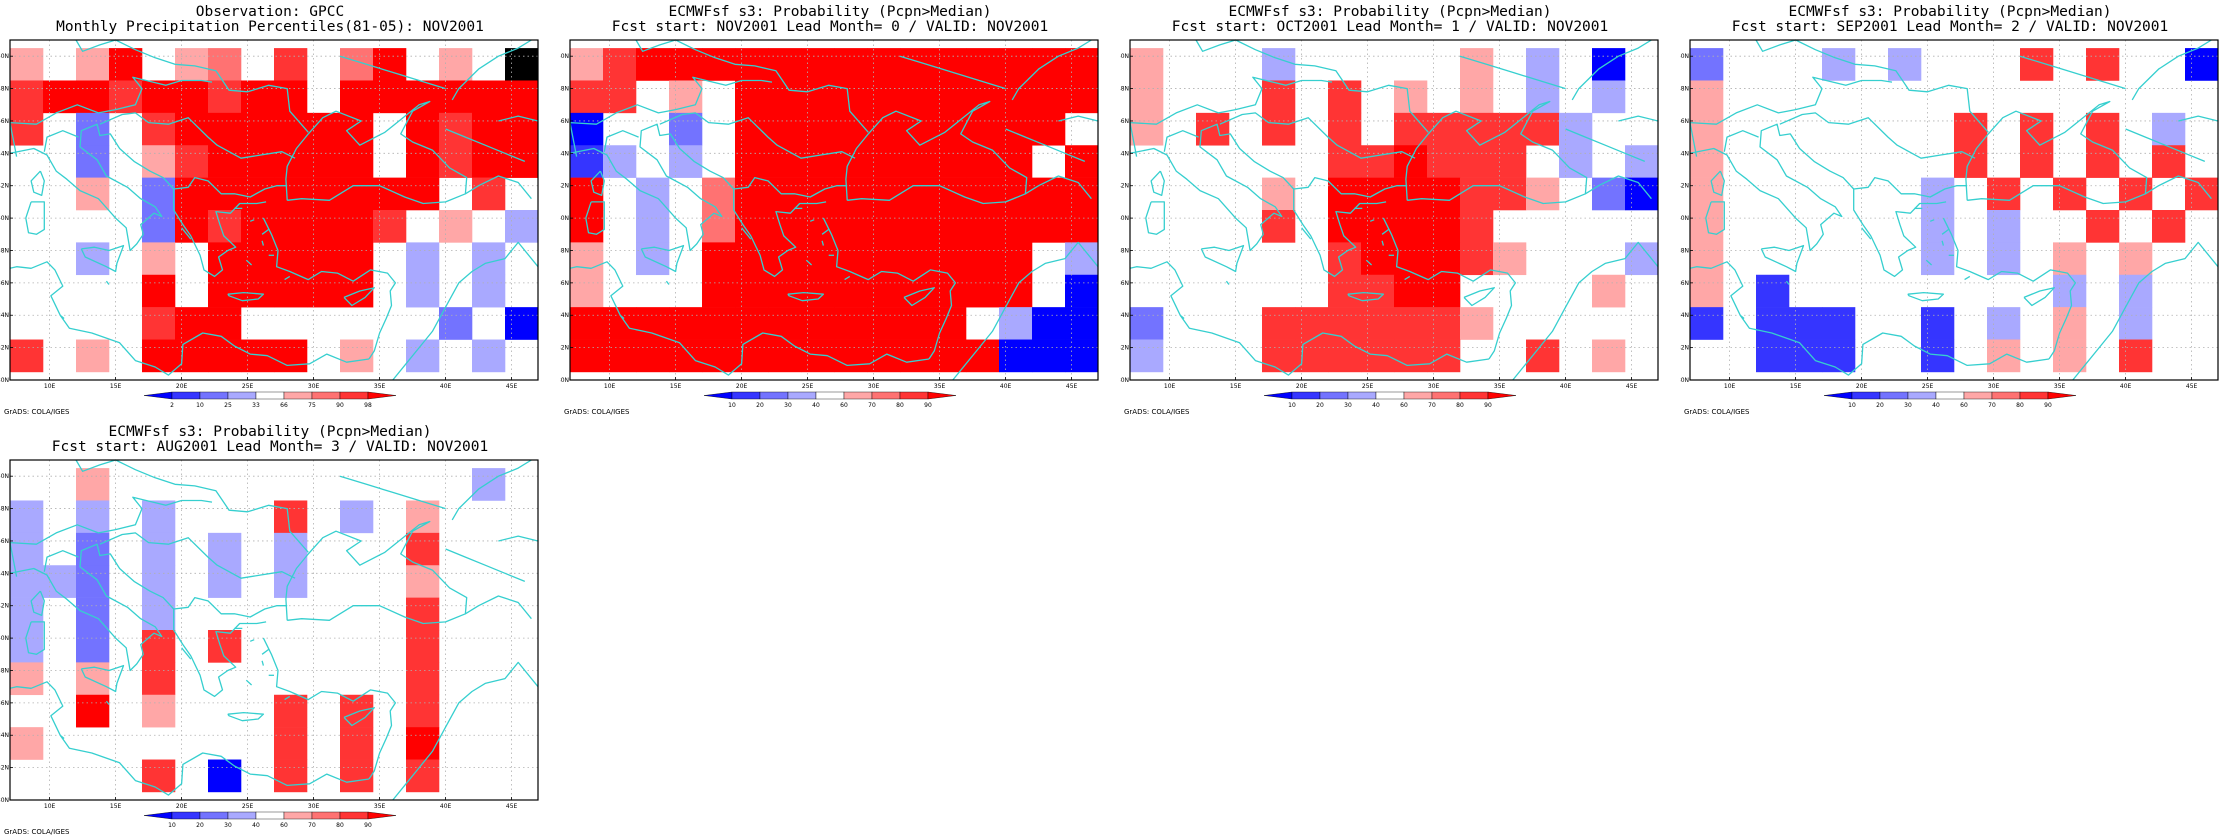 The height and width of the screenshot is (840, 2240). I want to click on colorbar-label: 60, so click(844, 405).